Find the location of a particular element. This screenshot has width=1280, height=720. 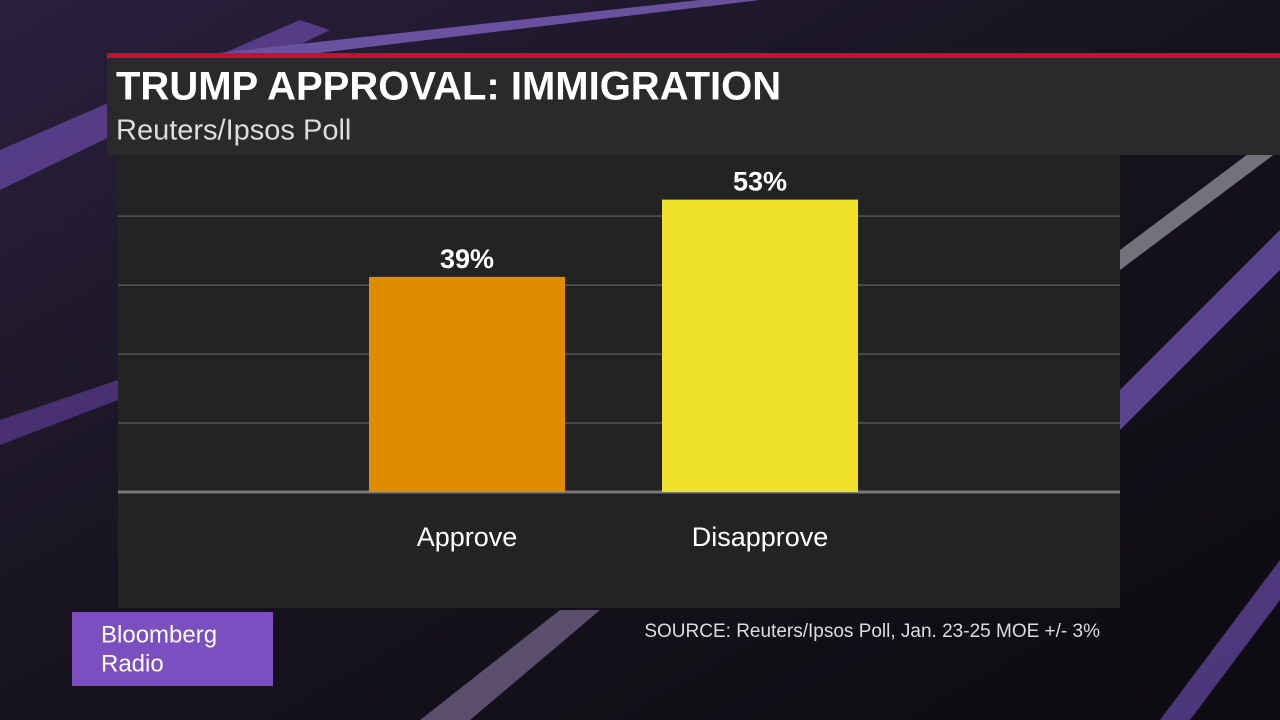

header-accent is located at coordinates (693, 55).